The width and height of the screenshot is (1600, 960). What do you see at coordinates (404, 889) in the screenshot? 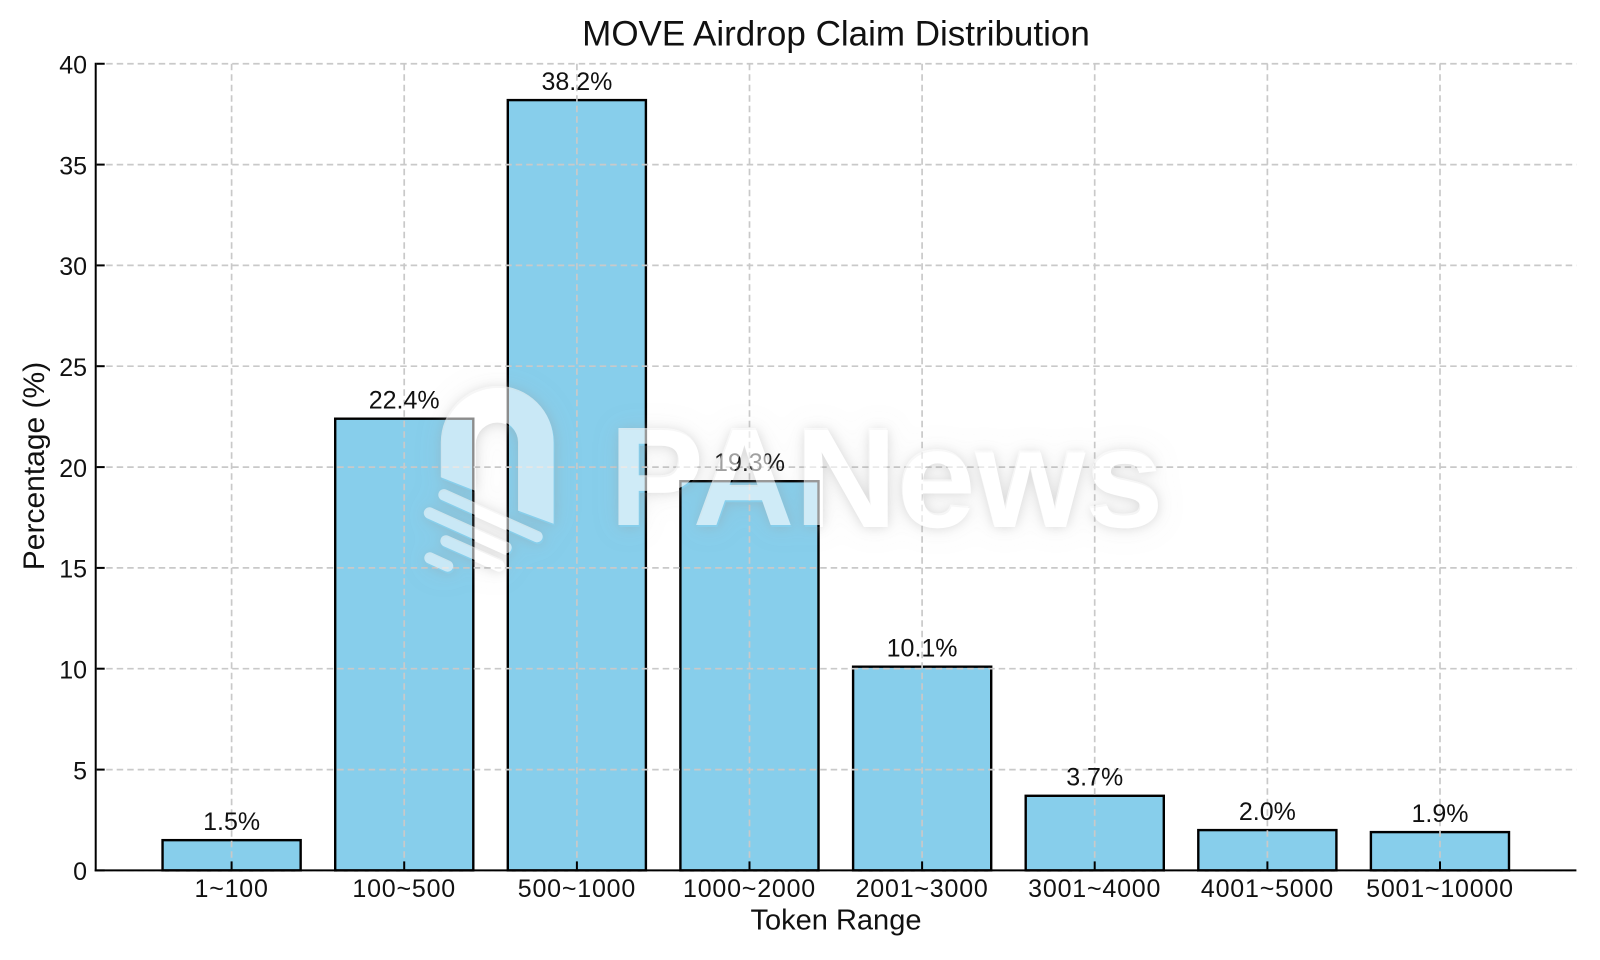
I see `svg-text: 100~500` at bounding box center [404, 889].